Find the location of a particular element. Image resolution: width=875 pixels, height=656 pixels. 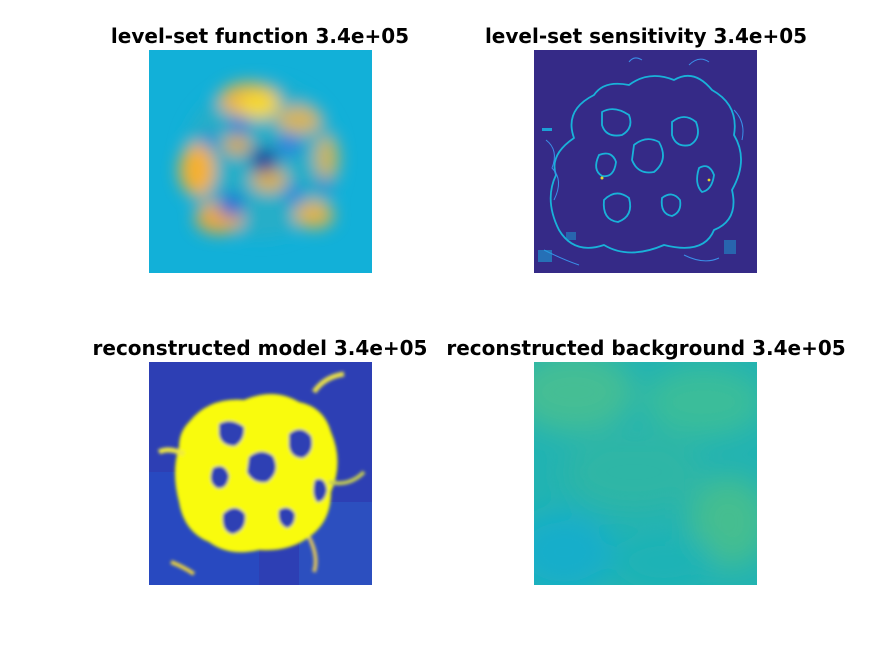

title-reconstructed-model: reconstructed model 3.4e+05 is located at coordinates (260, 348).